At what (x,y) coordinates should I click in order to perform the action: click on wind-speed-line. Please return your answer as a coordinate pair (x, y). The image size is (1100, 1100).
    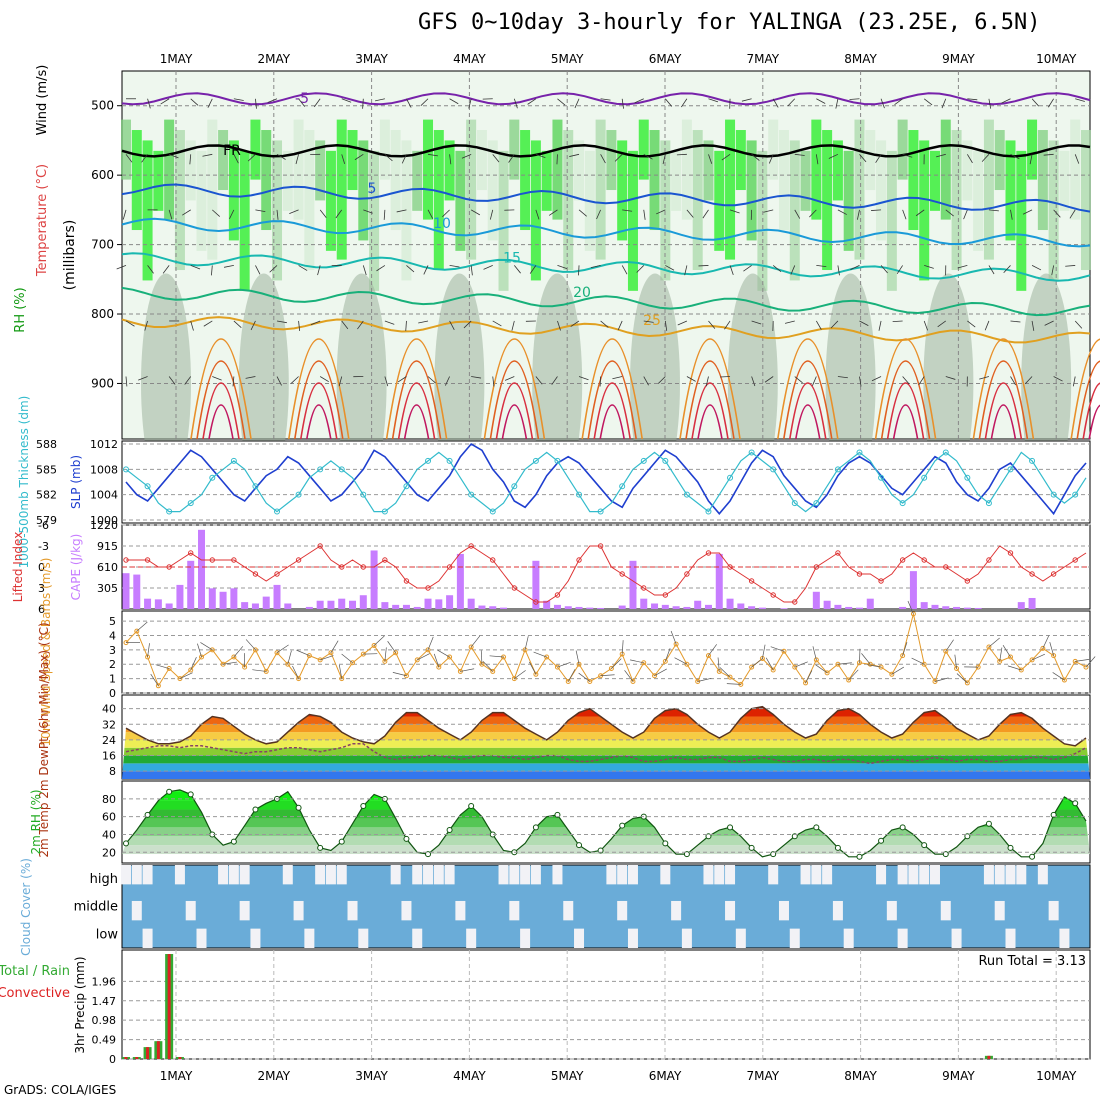
    Looking at the image, I should click on (606, 650).